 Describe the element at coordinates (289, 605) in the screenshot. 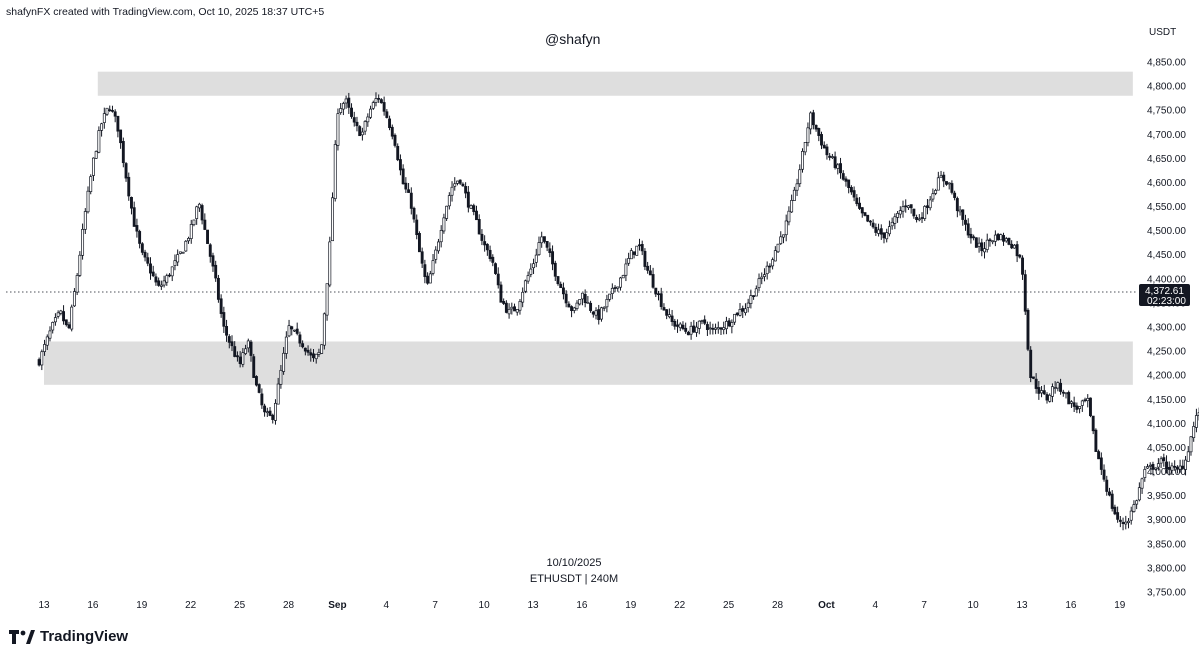

I see `x-tick-label: 28` at that location.